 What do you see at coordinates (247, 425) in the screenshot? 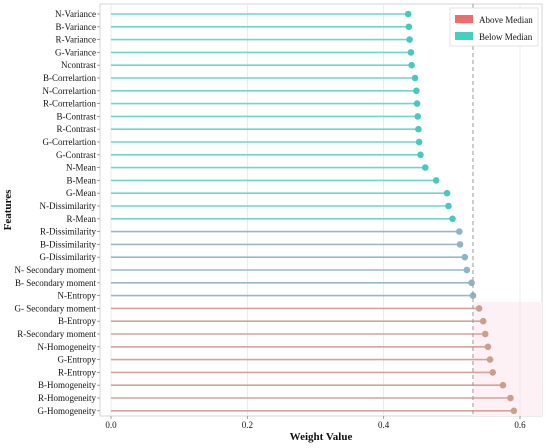
I see `x-tick-label: 0.2` at bounding box center [247, 425].